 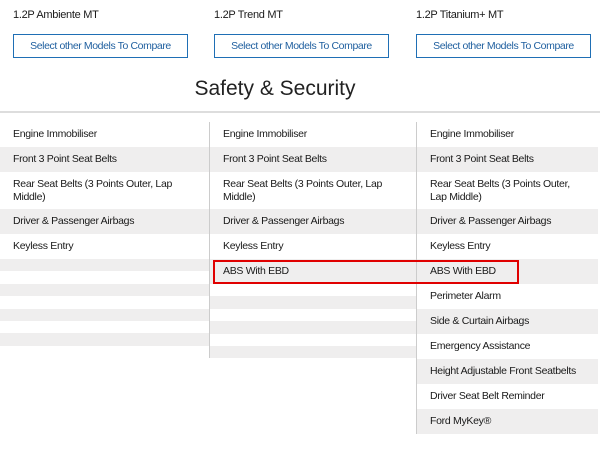 What do you see at coordinates (275, 88) in the screenshot?
I see `section-title: Safety & Security` at bounding box center [275, 88].